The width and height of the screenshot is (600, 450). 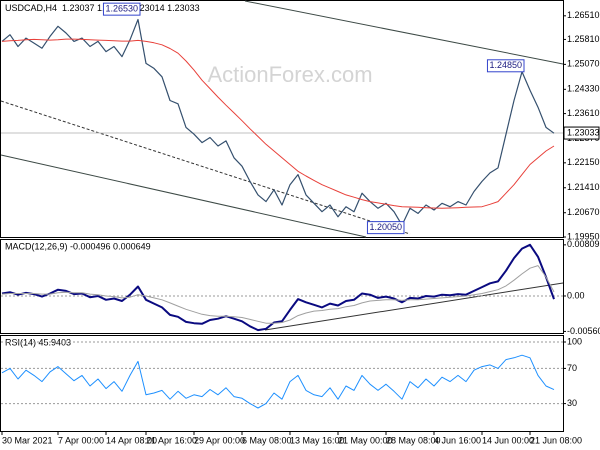 I want to click on y-tick-label: 100, so click(x=574, y=341).